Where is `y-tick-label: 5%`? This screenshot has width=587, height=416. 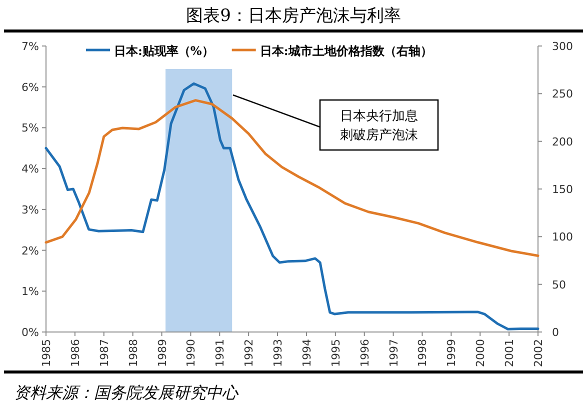 y-tick-label: 5% is located at coordinates (30, 128).